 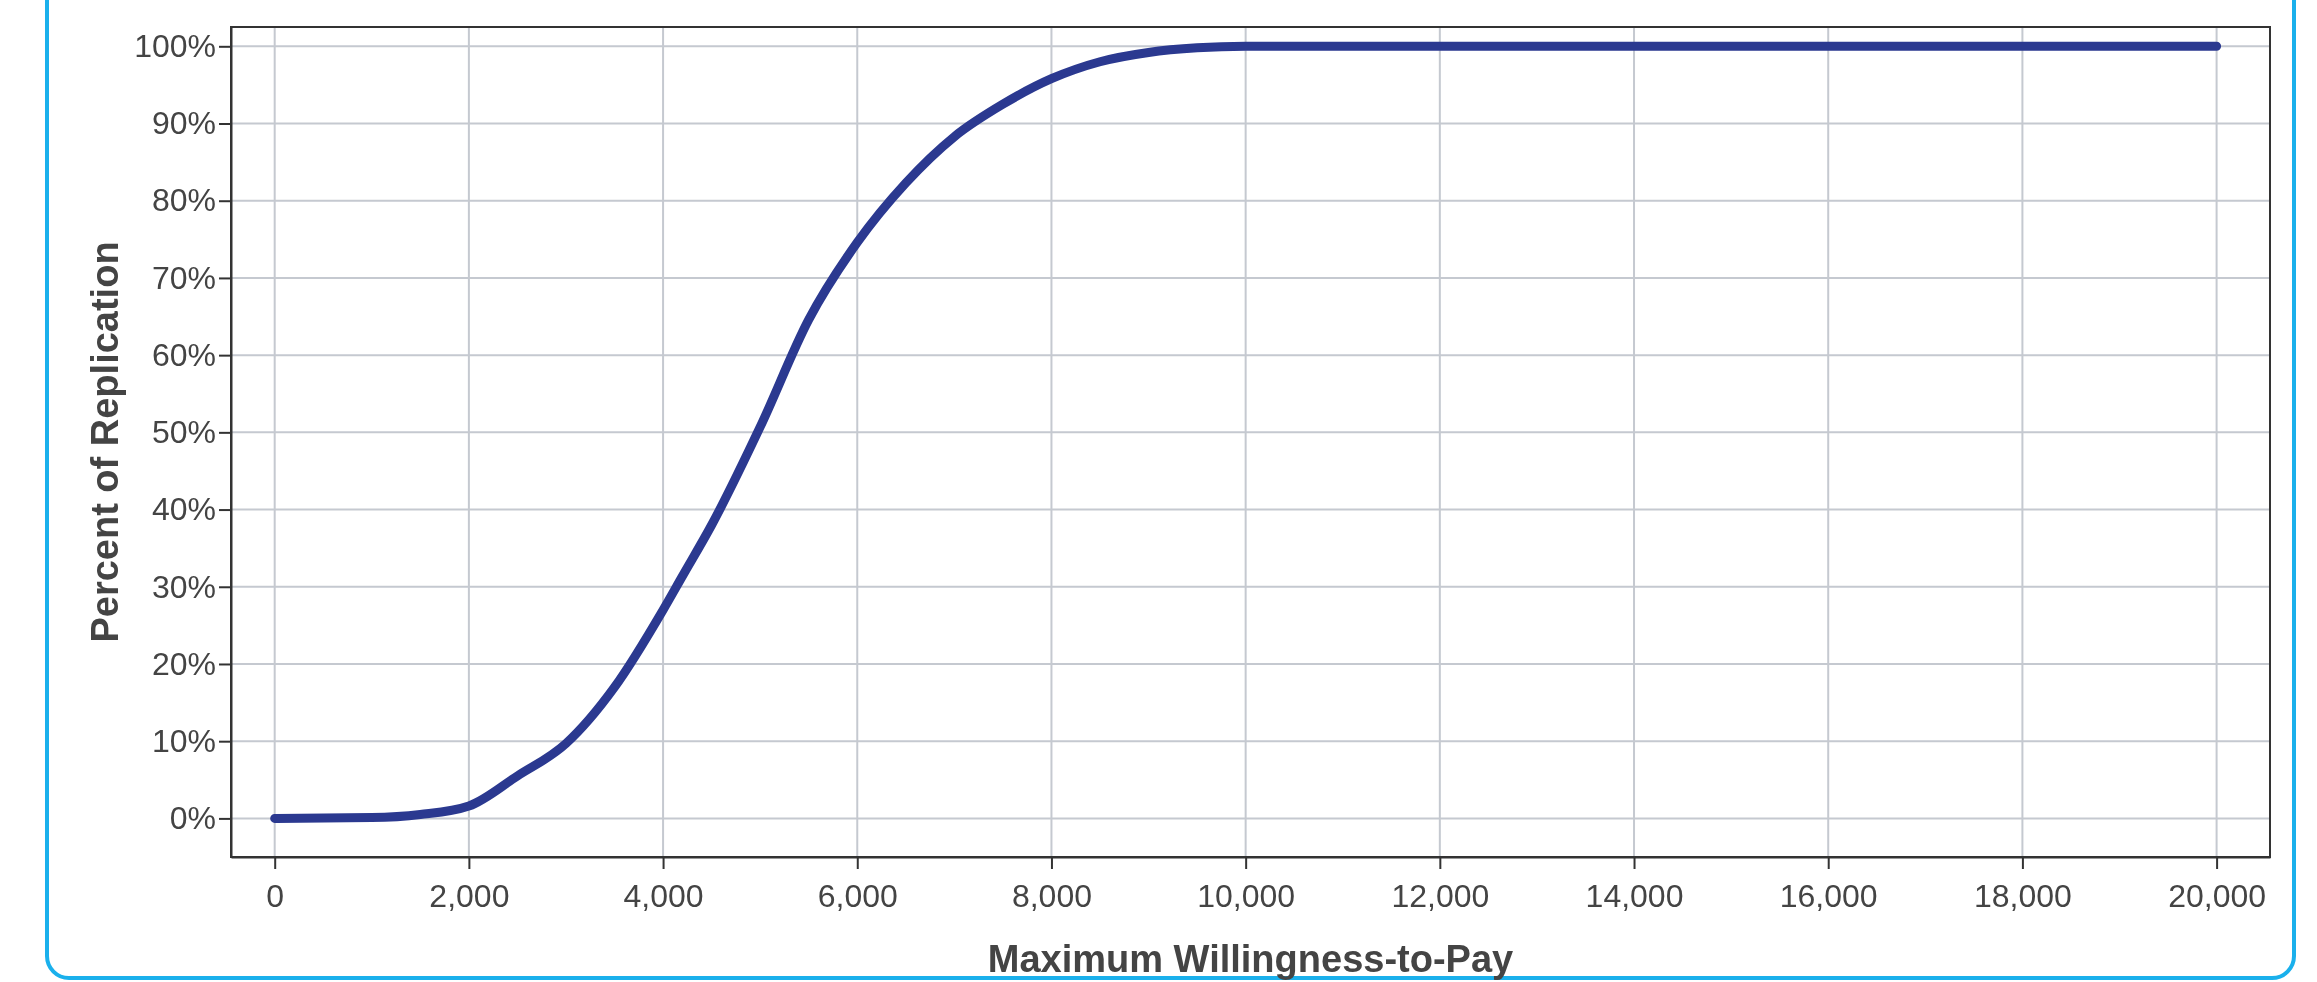 What do you see at coordinates (183, 432) in the screenshot?
I see `y-tick-label: 50%` at bounding box center [183, 432].